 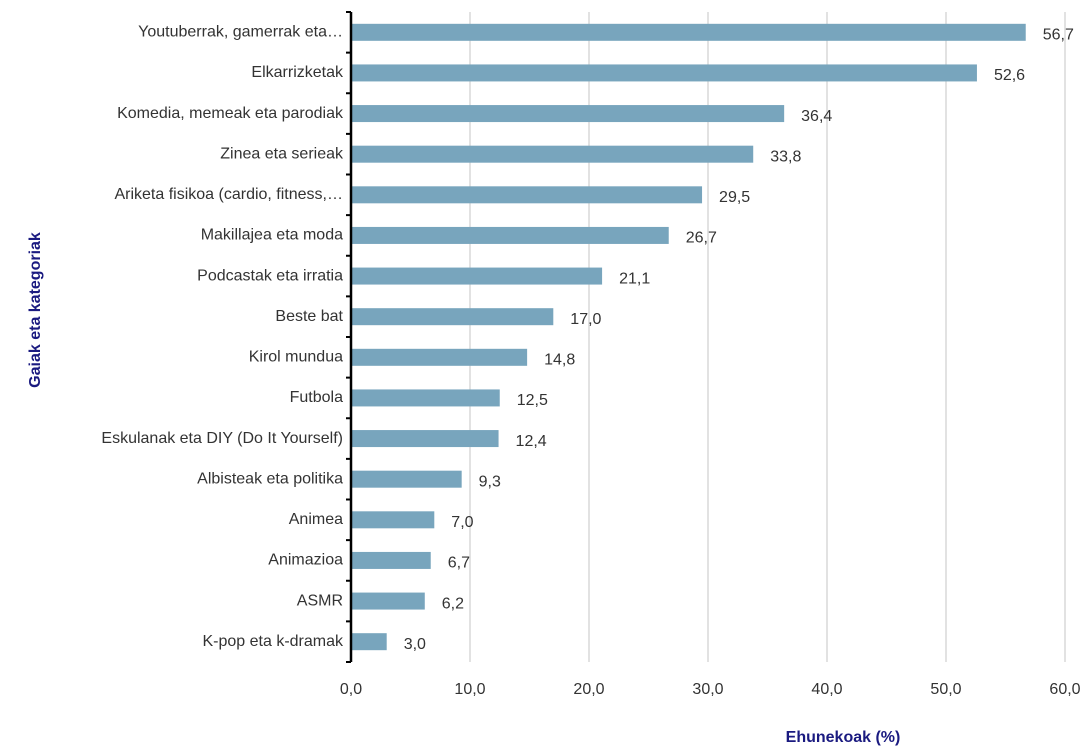 What do you see at coordinates (634, 278) in the screenshot?
I see `value-label: 21,1` at bounding box center [634, 278].